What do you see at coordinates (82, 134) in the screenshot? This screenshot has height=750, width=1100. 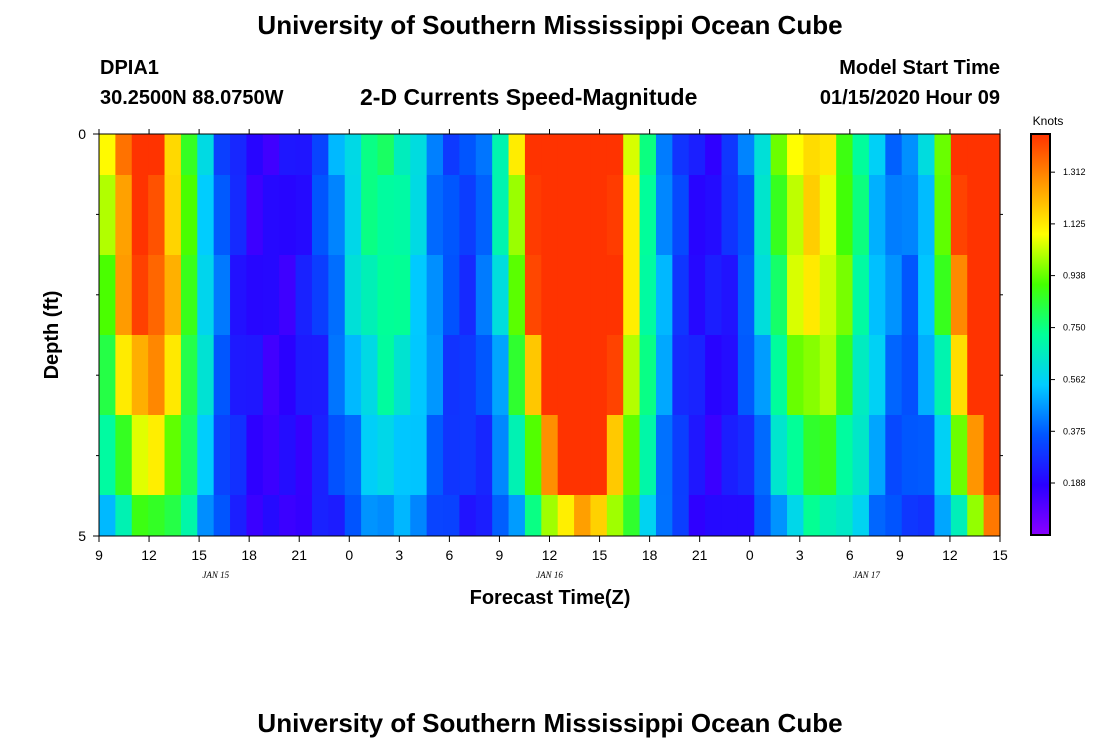 I see `y-tick-label: 0` at bounding box center [82, 134].